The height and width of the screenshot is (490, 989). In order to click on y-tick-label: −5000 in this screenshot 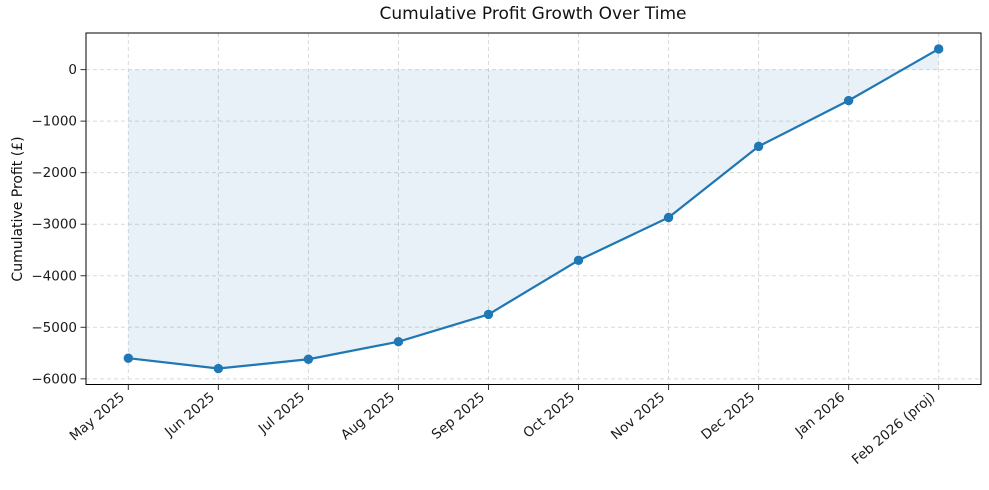, I will do `click(54, 328)`.